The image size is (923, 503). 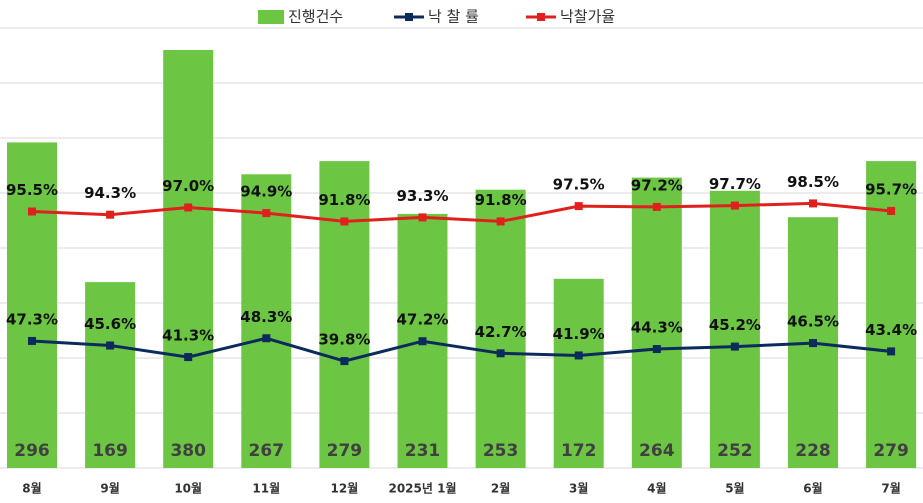 What do you see at coordinates (188, 488) in the screenshot?
I see `x-tick-label: 10월` at bounding box center [188, 488].